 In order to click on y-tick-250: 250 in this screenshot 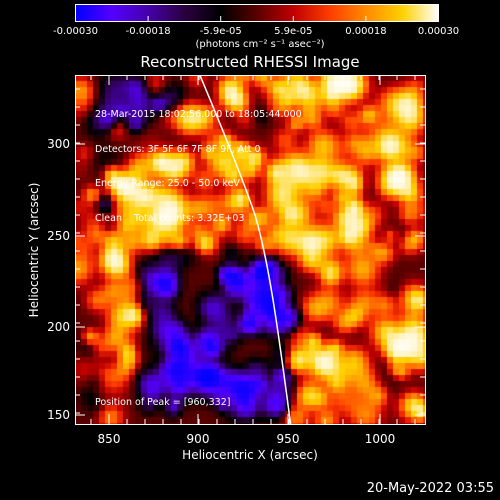, I will do `click(58, 236)`.